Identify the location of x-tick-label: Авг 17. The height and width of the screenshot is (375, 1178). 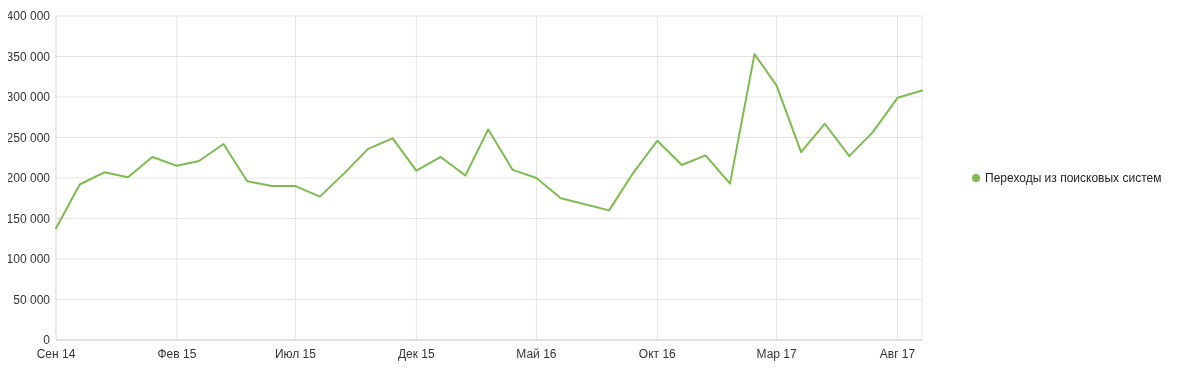
(897, 354).